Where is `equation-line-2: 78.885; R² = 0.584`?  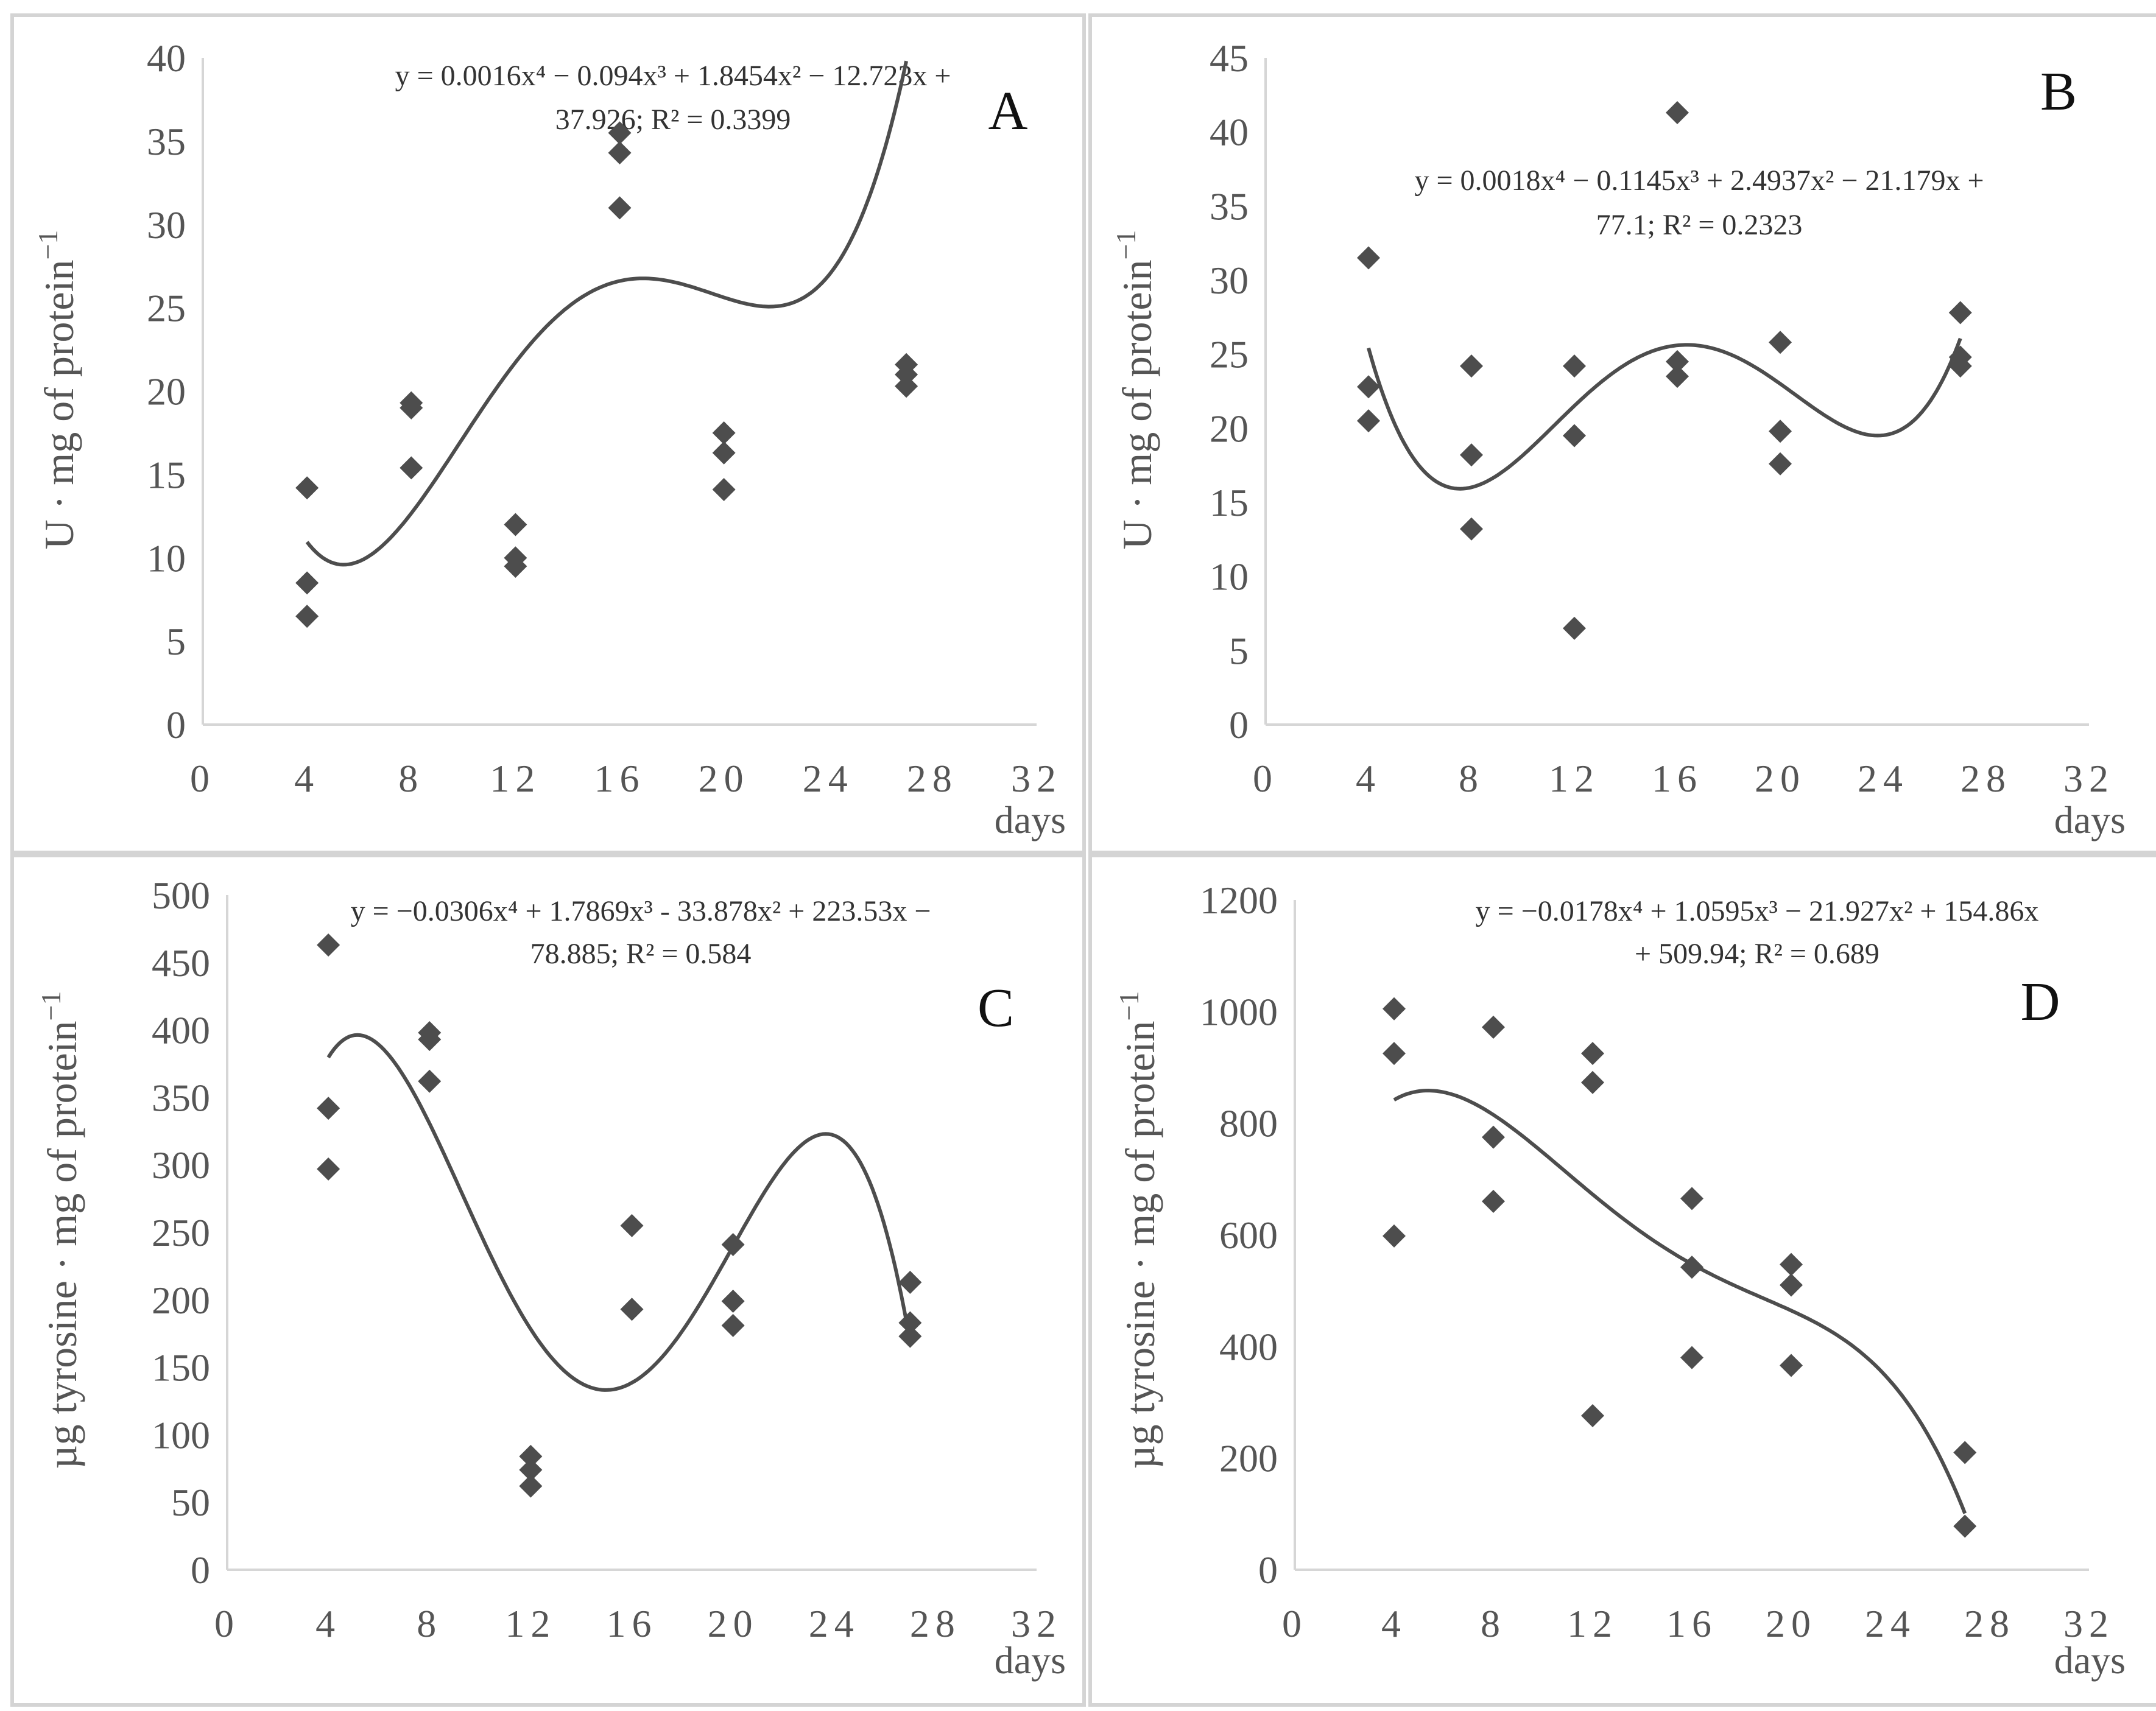
equation-line-2: 78.885; R² = 0.584 is located at coordinates (641, 954).